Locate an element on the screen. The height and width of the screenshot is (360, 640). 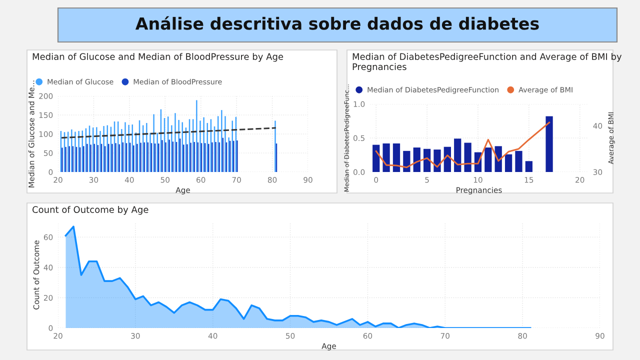
chart-title: Median of Glucose and Median of BloodPressure by Age is located at coordinates (158, 57).